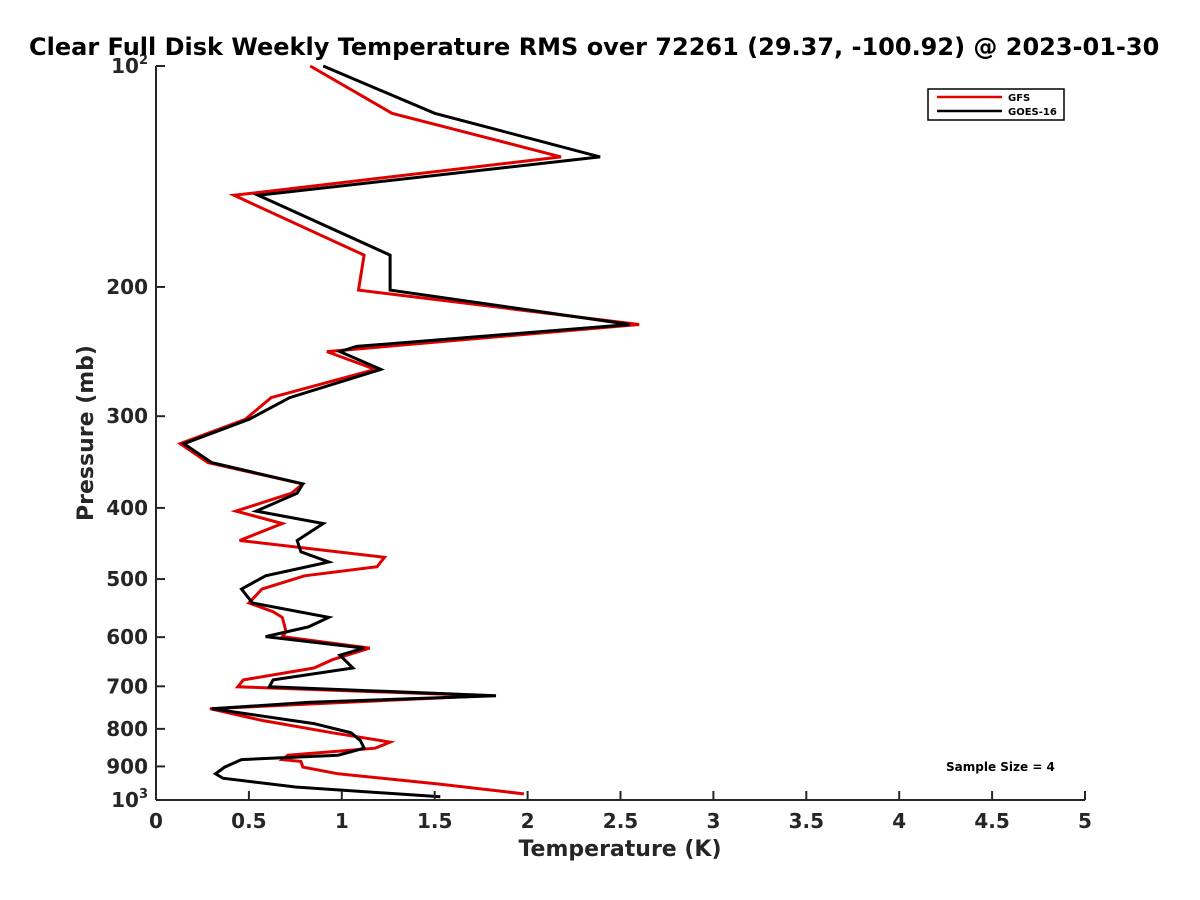 This screenshot has height=900, width=1200. What do you see at coordinates (528, 821) in the screenshot?
I see `x-tick-label: 2` at bounding box center [528, 821].